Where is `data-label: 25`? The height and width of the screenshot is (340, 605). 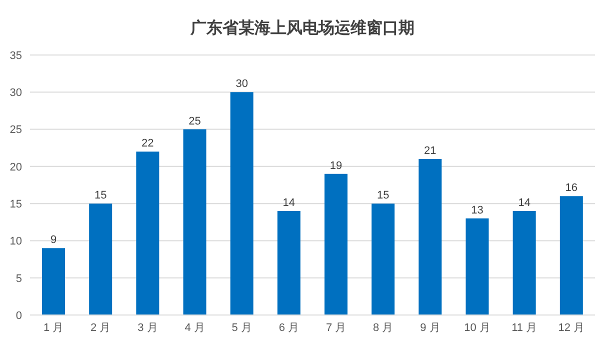
data-label: 25 is located at coordinates (194, 121).